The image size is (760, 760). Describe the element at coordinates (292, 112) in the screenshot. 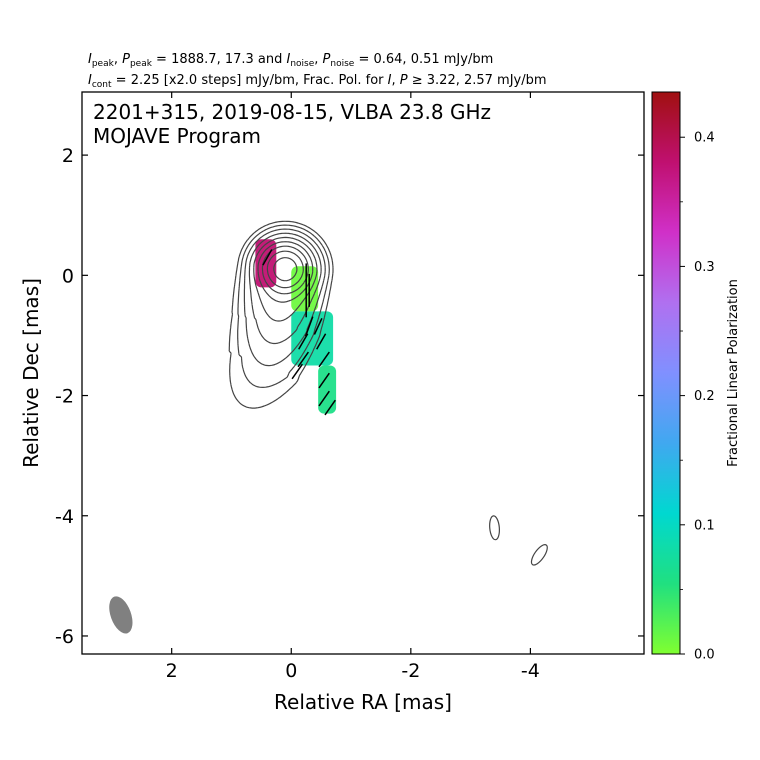

I see `source-annotation: 2201+315, 2019-08-15, VLBA 23.8 GHz` at that location.